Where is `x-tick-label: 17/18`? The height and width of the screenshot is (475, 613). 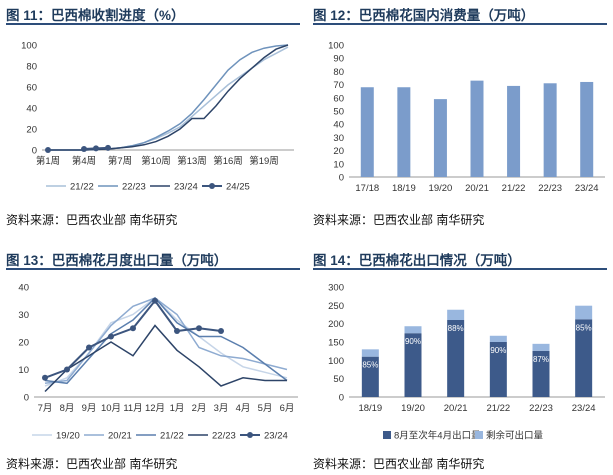
x-tick-label: 17/18 is located at coordinates (367, 188).